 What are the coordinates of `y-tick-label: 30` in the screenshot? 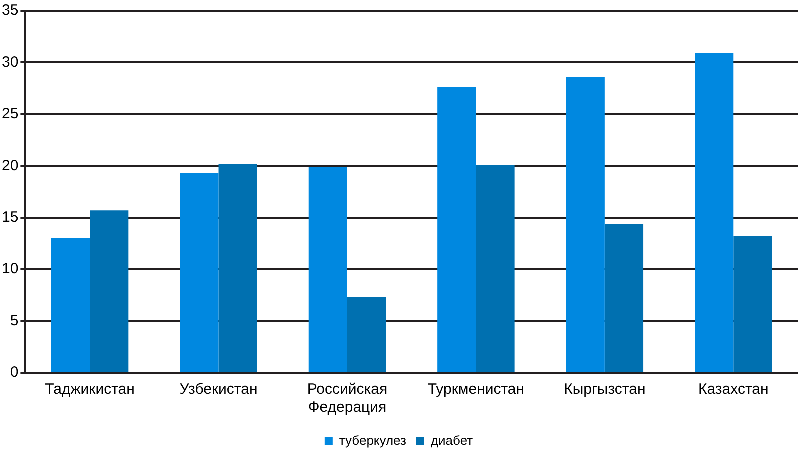 It's located at (10, 62).